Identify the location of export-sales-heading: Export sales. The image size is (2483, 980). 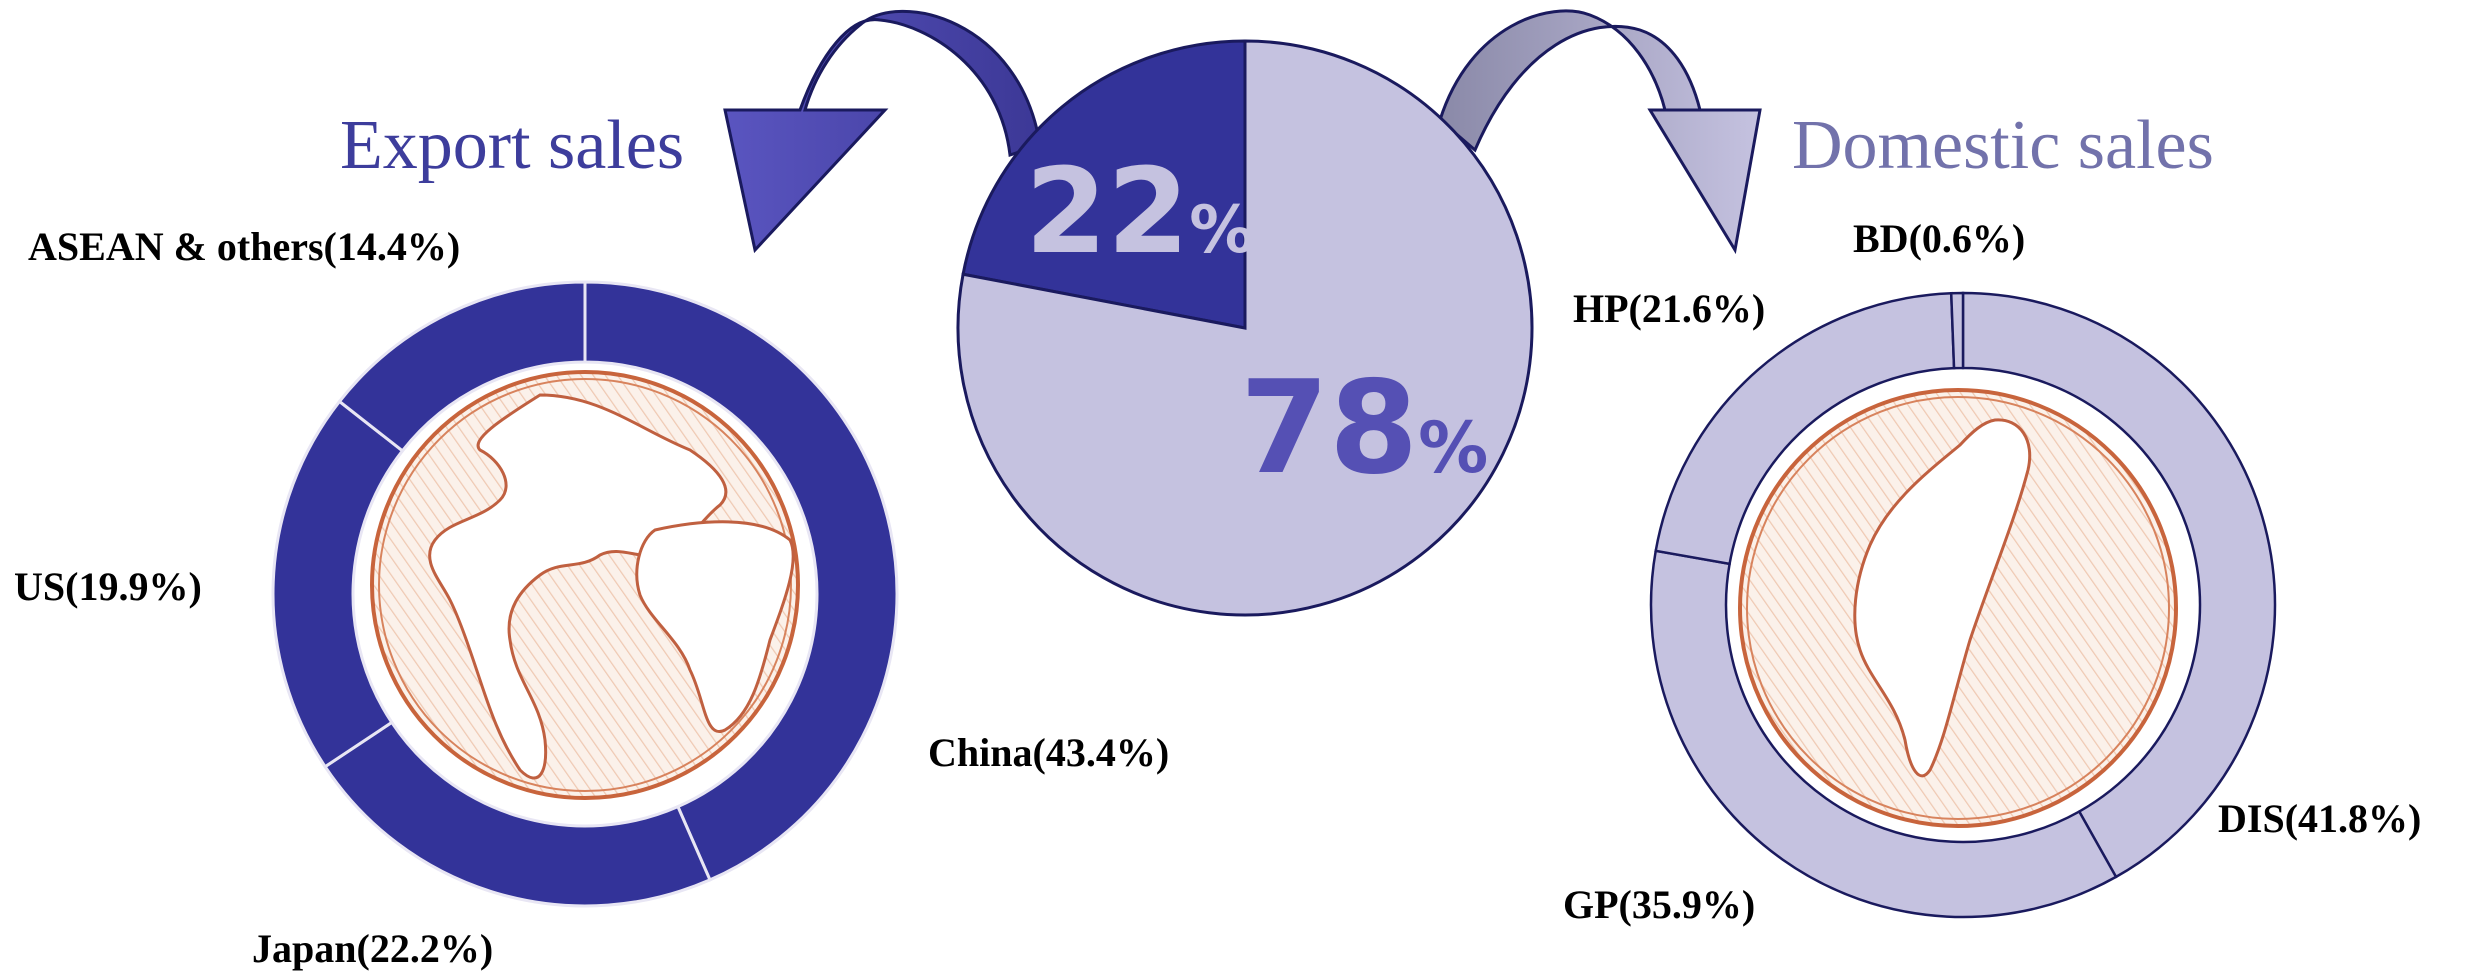
(512, 145).